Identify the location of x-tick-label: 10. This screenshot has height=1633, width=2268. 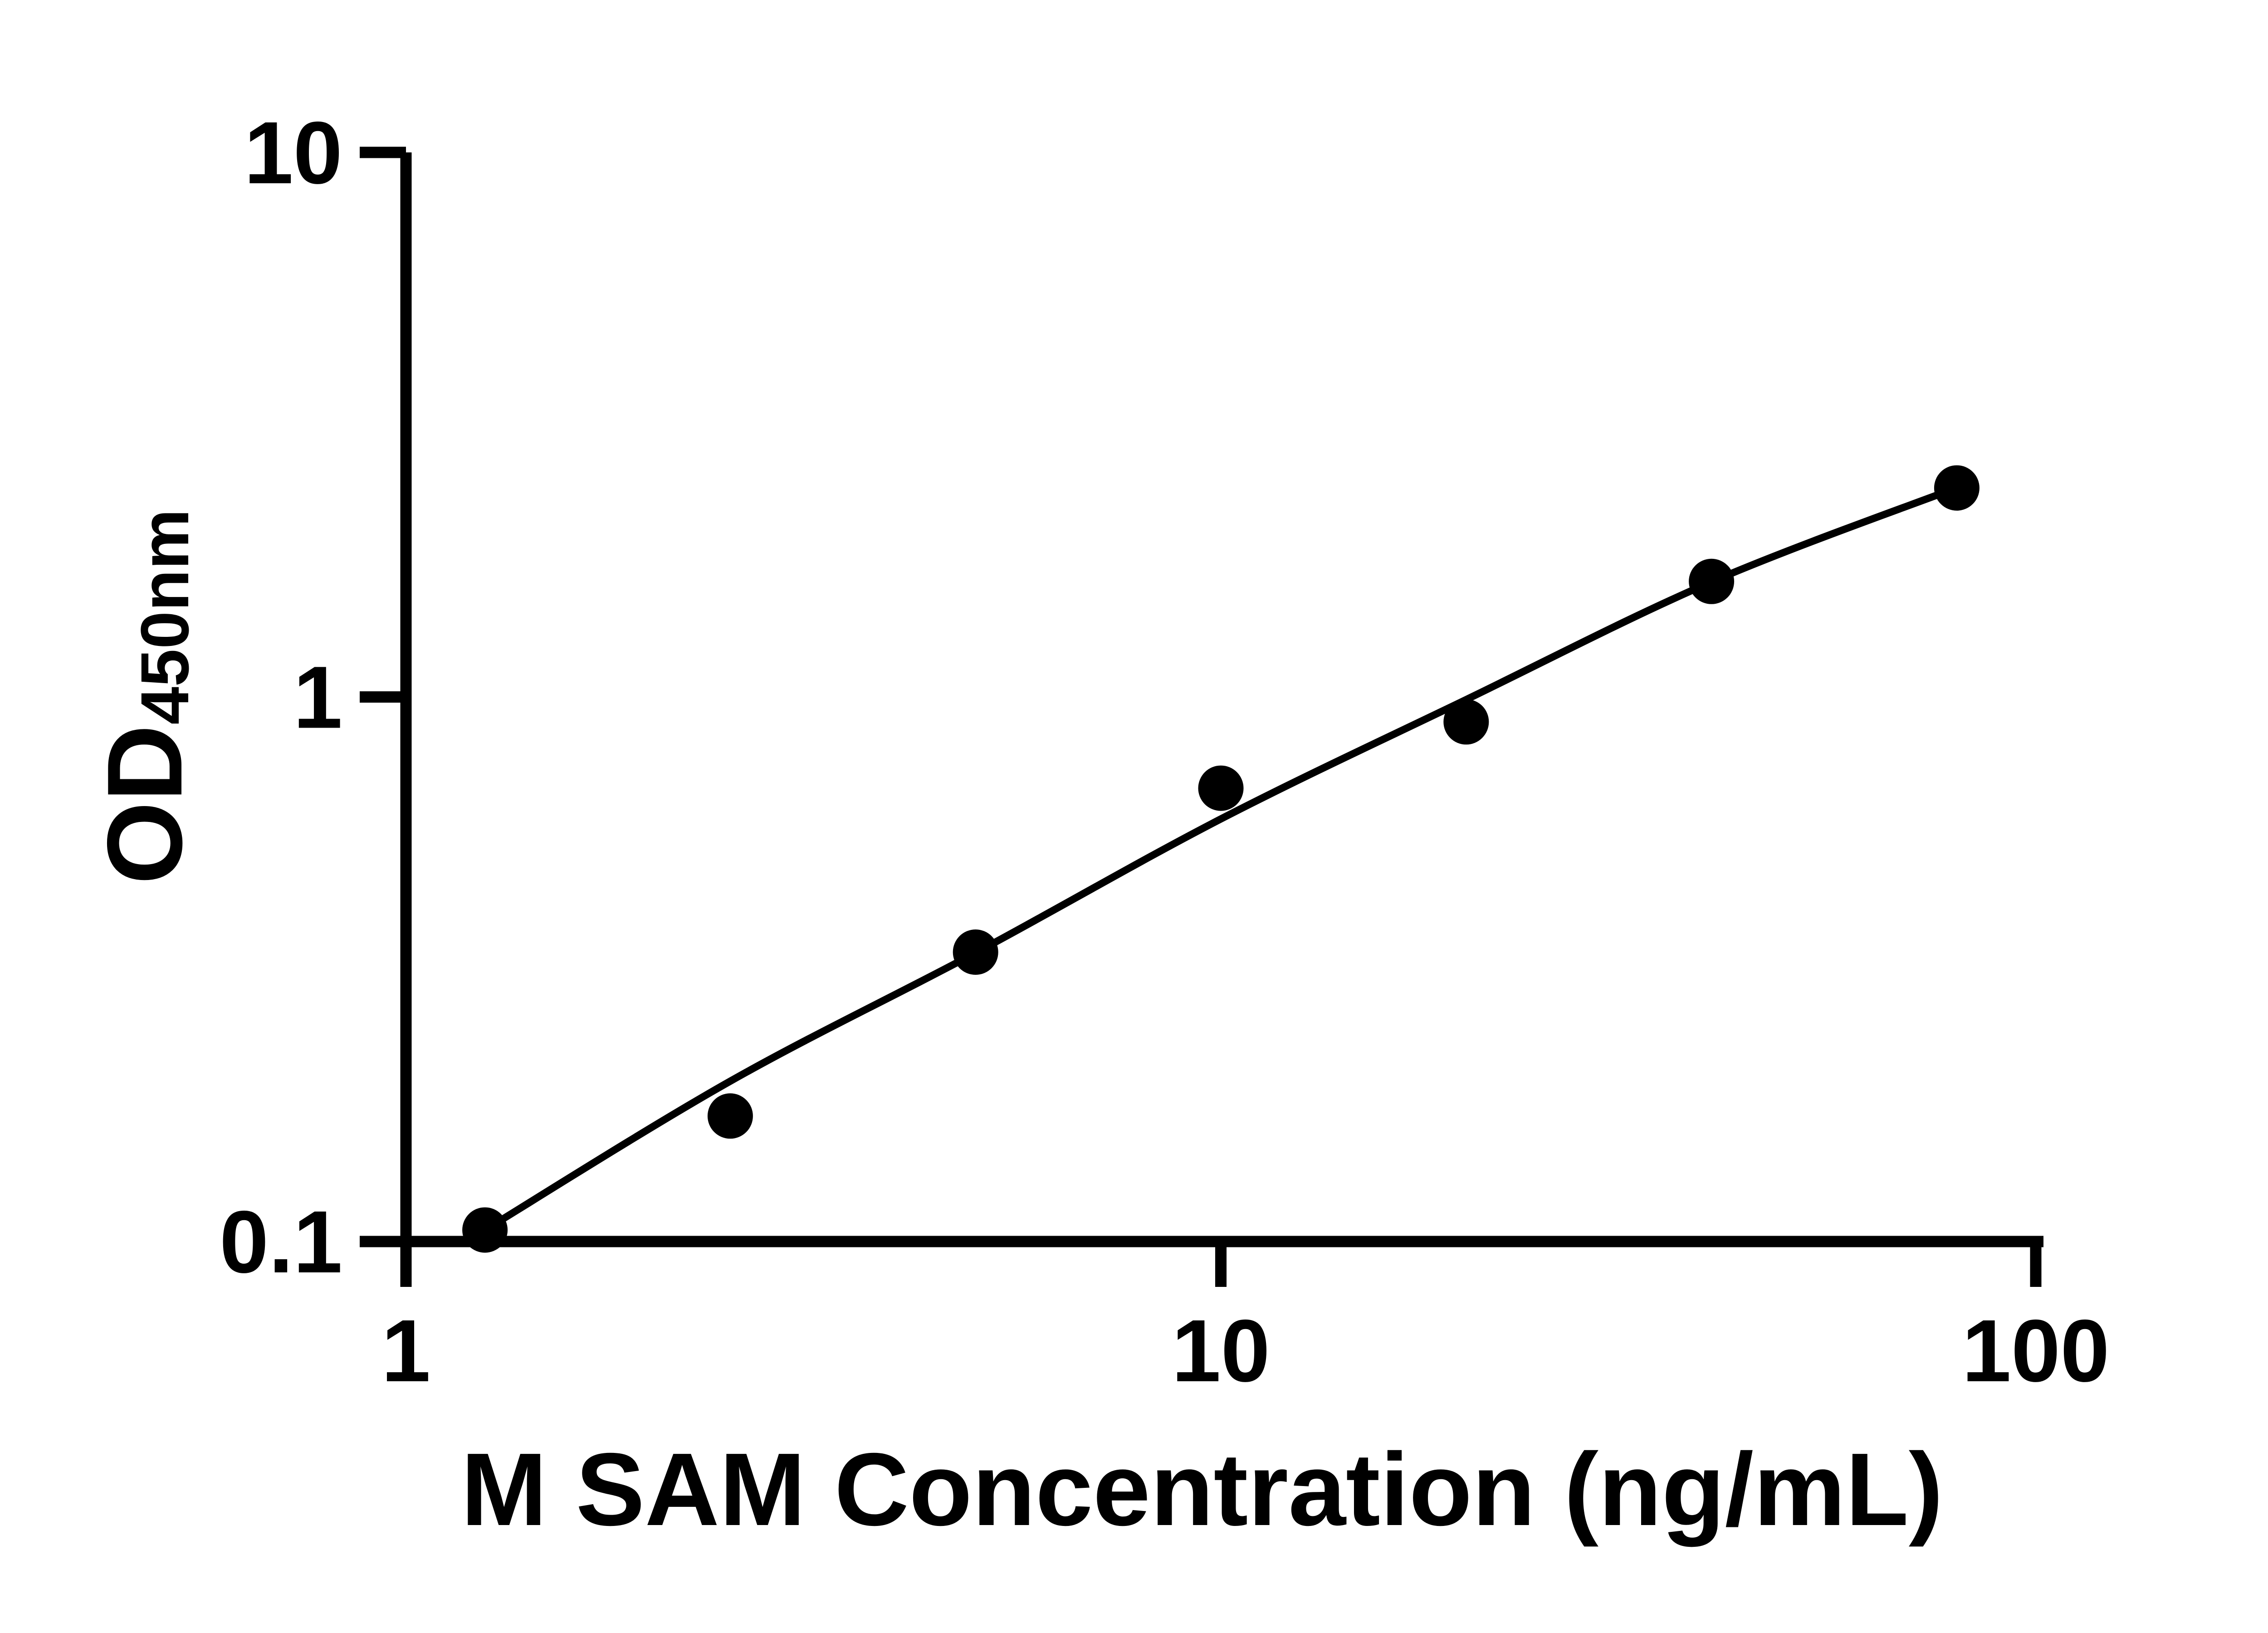
(1221, 1350).